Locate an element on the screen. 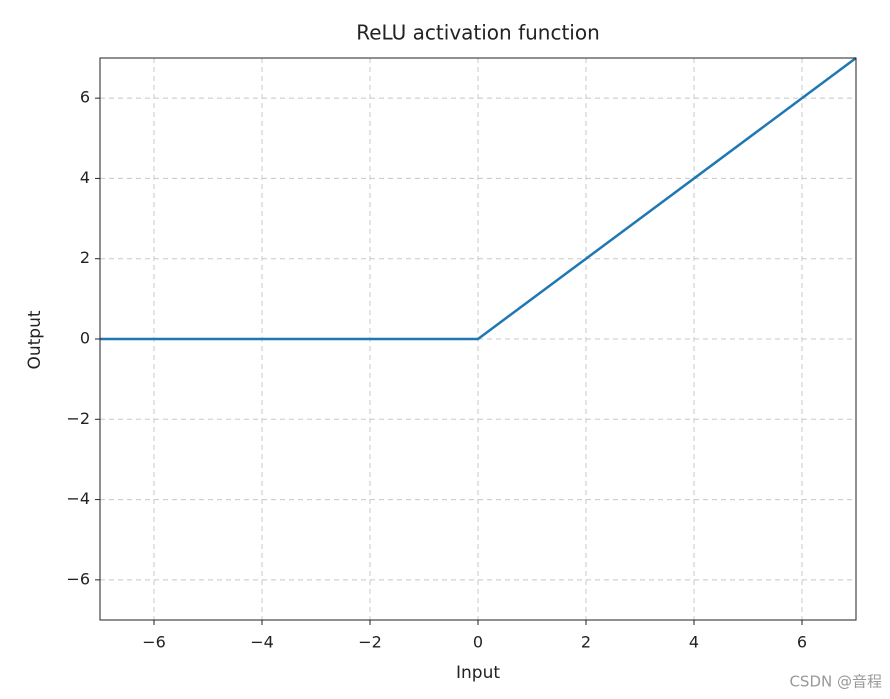 The width and height of the screenshot is (890, 699). y-axis-label: Output is located at coordinates (35, 339).